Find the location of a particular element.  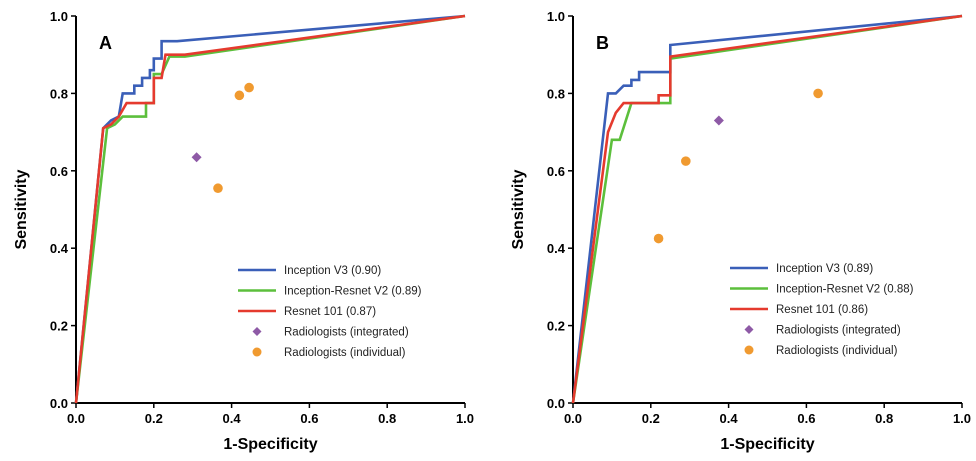

legend-label: Resnet 101 (0.87) is located at coordinates (330, 312).